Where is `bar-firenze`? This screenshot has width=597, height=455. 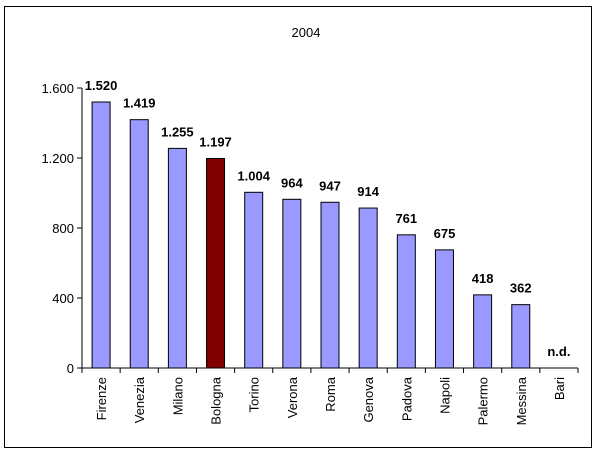
bar-firenze is located at coordinates (101, 235).